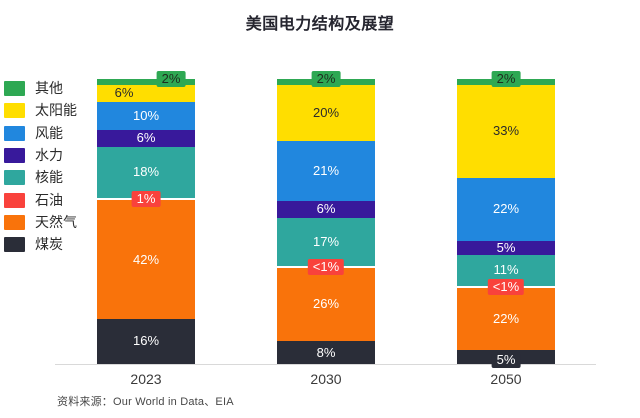  I want to click on legend-item-other: 其他, so click(33, 88).